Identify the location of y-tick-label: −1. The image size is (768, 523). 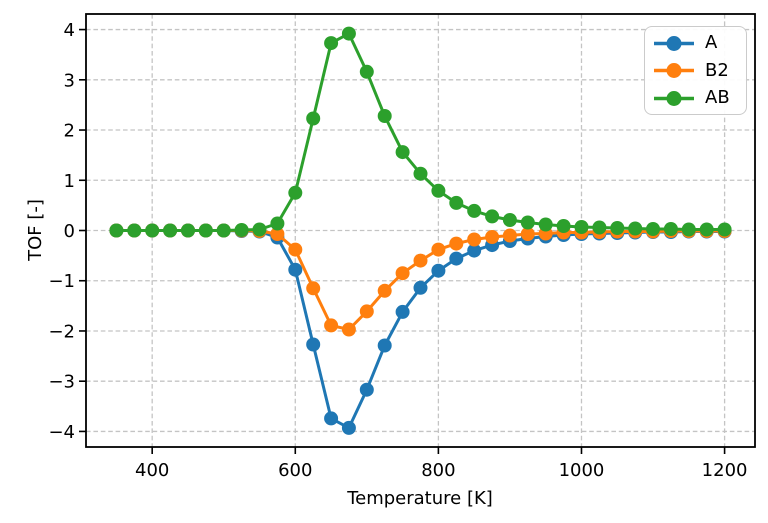
(61, 281).